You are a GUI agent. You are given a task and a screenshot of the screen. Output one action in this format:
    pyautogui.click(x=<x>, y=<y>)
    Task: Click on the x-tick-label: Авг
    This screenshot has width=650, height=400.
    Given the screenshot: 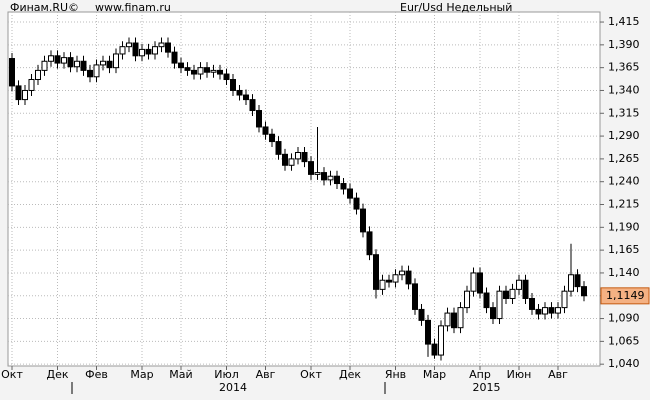 What is the action you would take?
    pyautogui.click(x=558, y=374)
    